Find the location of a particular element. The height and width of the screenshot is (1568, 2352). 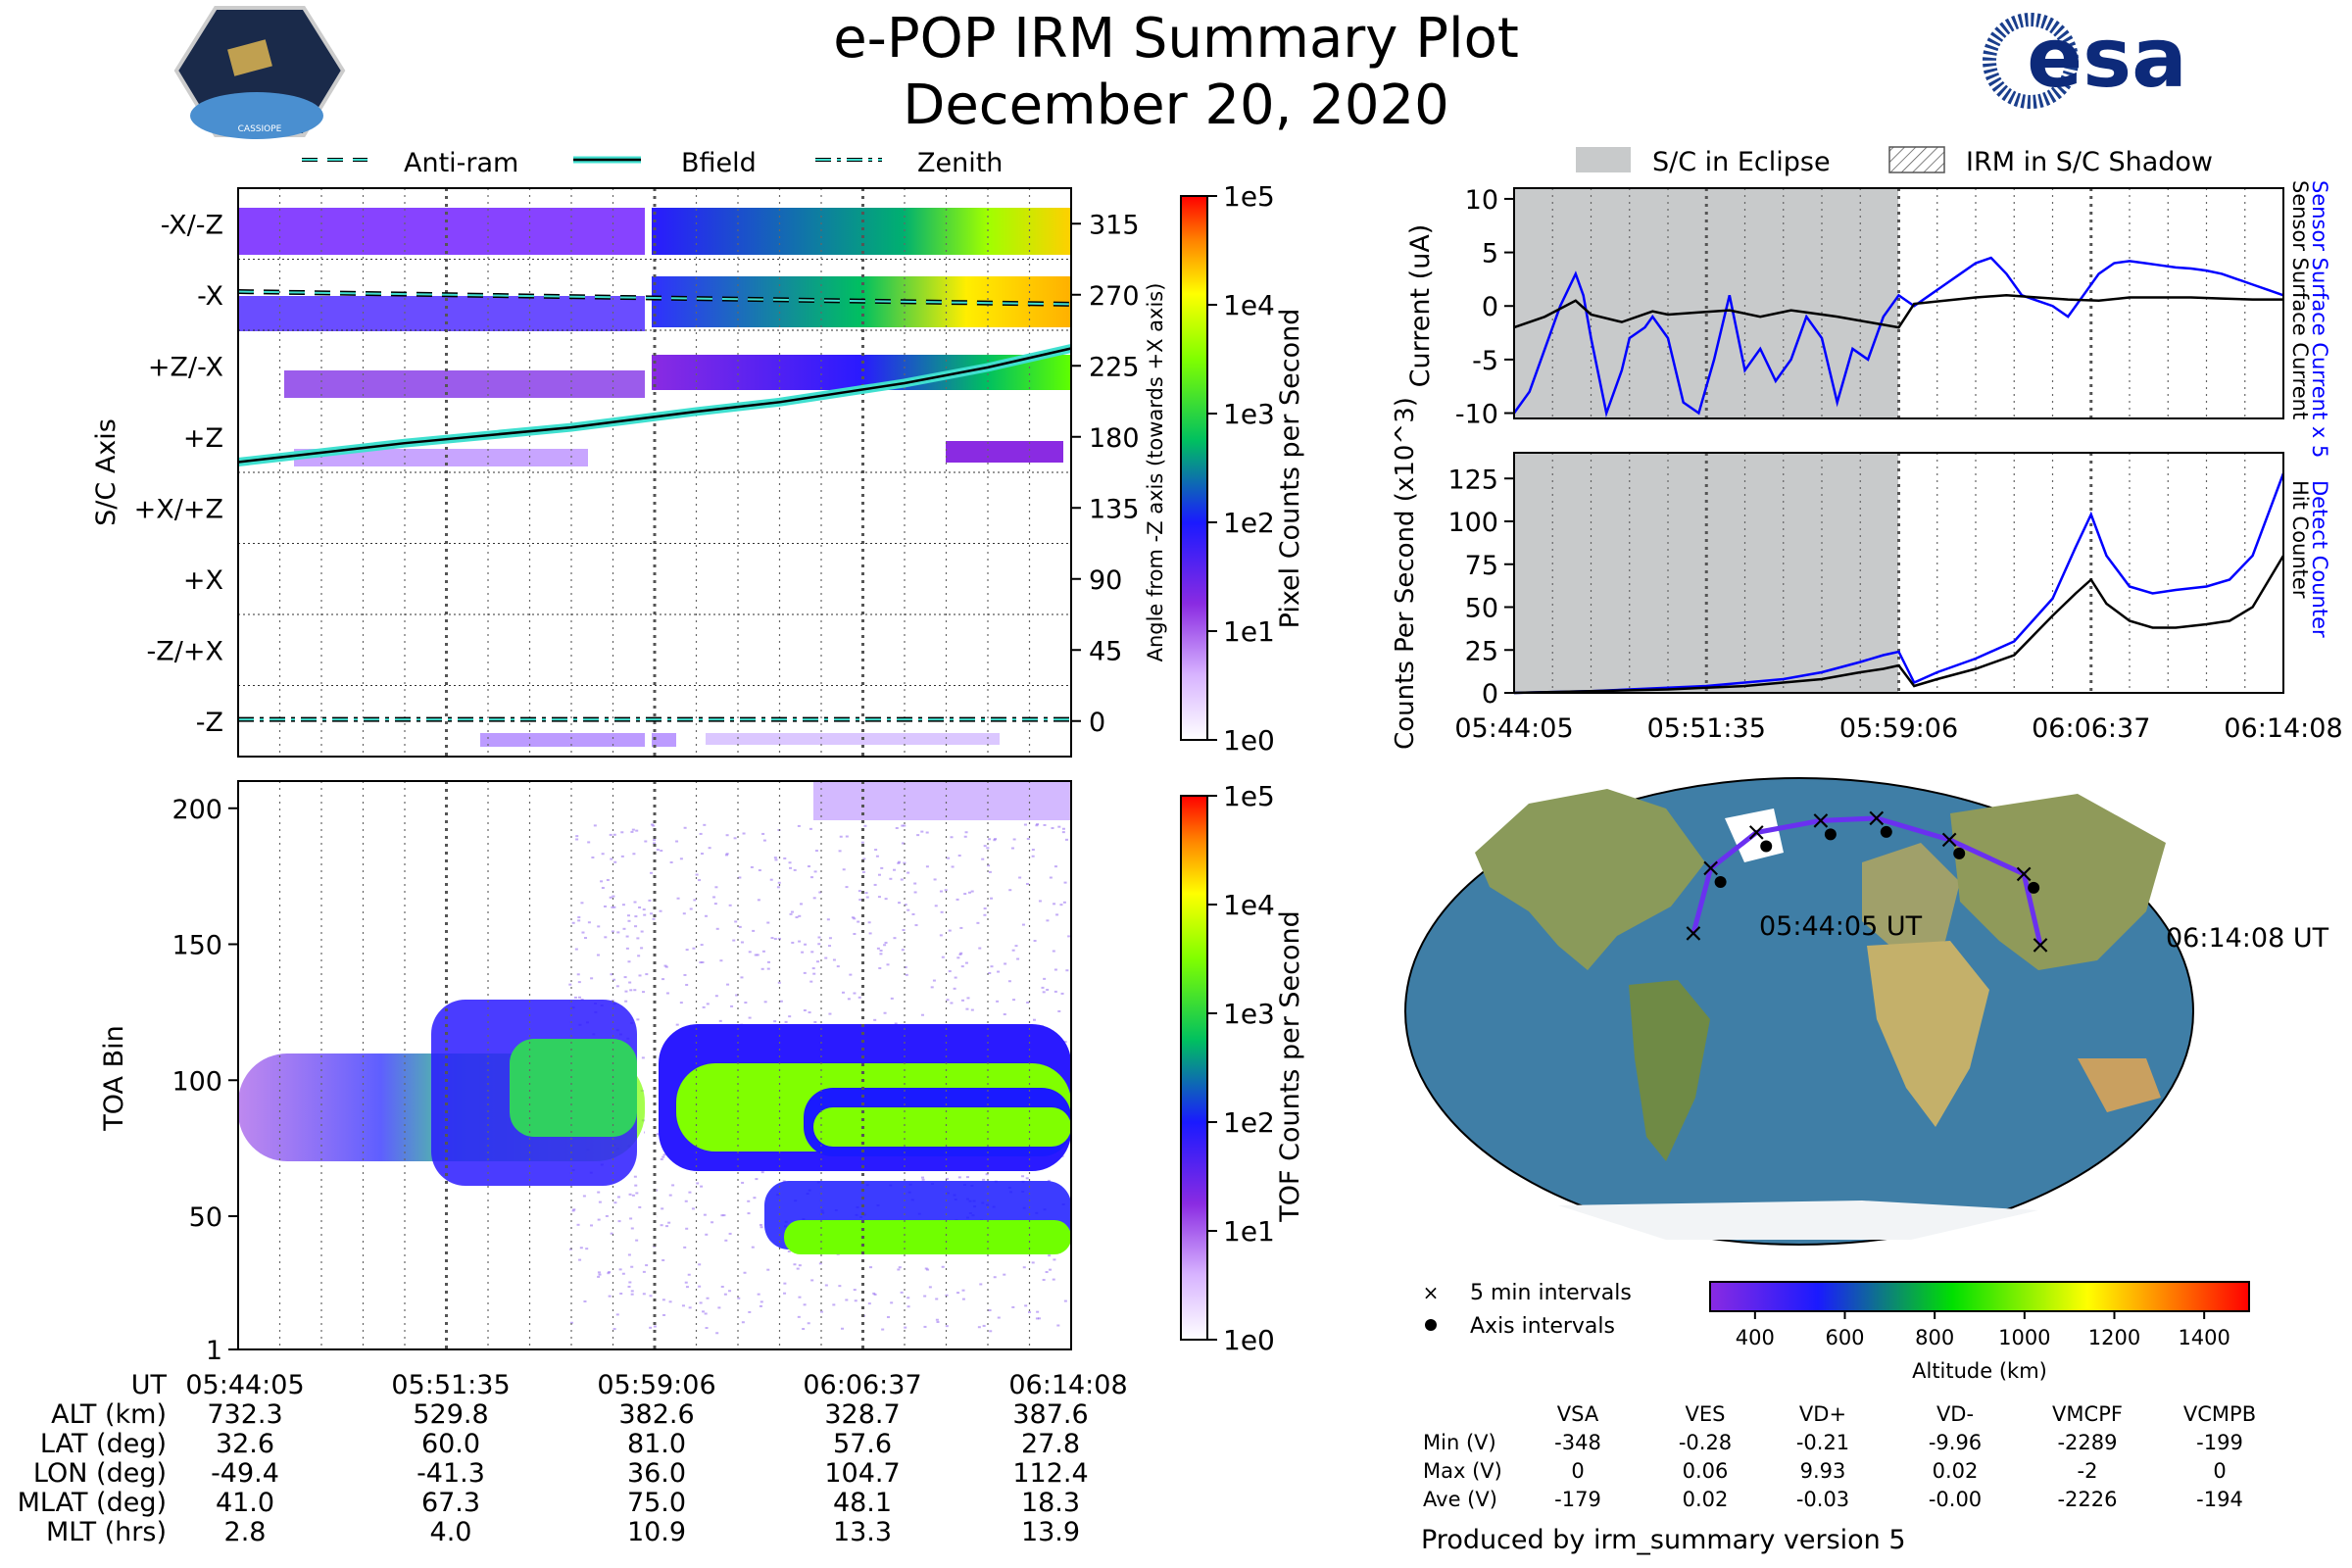

pixel-colorbar-label: Pixel Counts per Second is located at coordinates (1290, 469).